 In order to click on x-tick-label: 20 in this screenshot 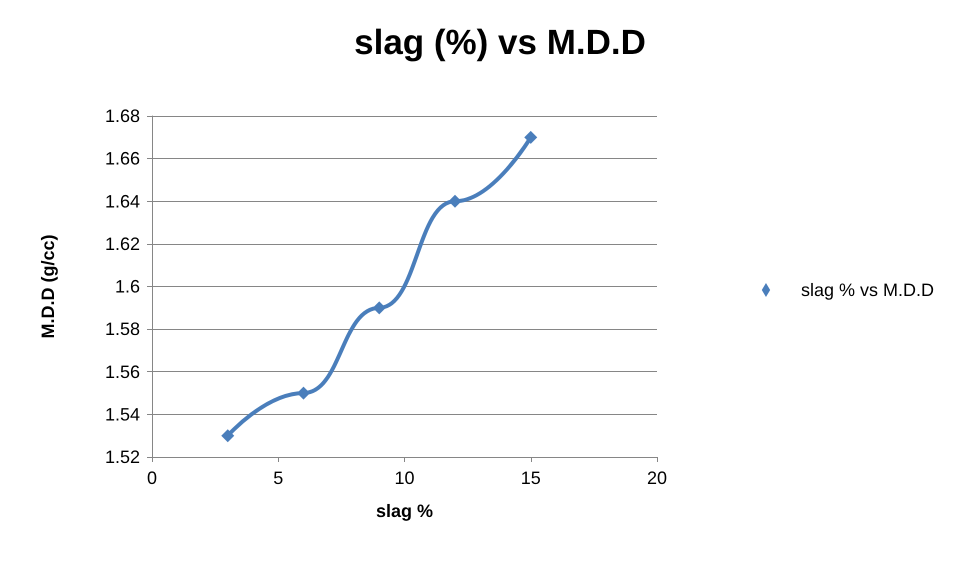, I will do `click(657, 478)`.